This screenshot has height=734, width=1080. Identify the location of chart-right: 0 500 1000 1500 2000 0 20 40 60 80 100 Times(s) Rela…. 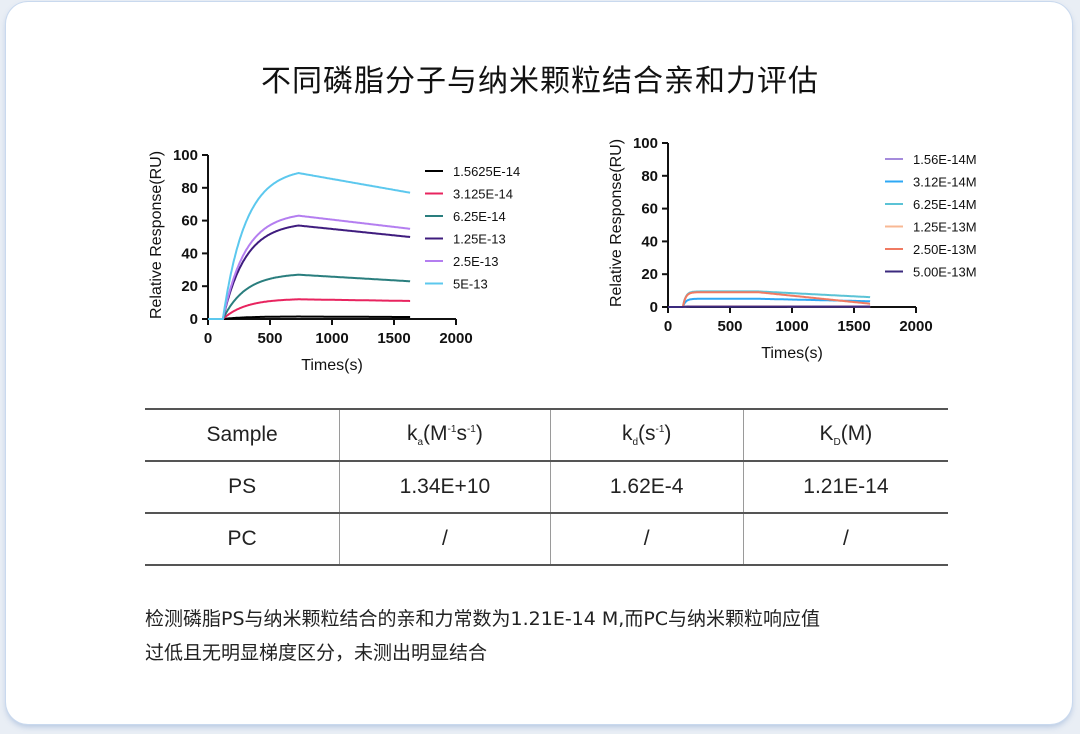
(792, 248).